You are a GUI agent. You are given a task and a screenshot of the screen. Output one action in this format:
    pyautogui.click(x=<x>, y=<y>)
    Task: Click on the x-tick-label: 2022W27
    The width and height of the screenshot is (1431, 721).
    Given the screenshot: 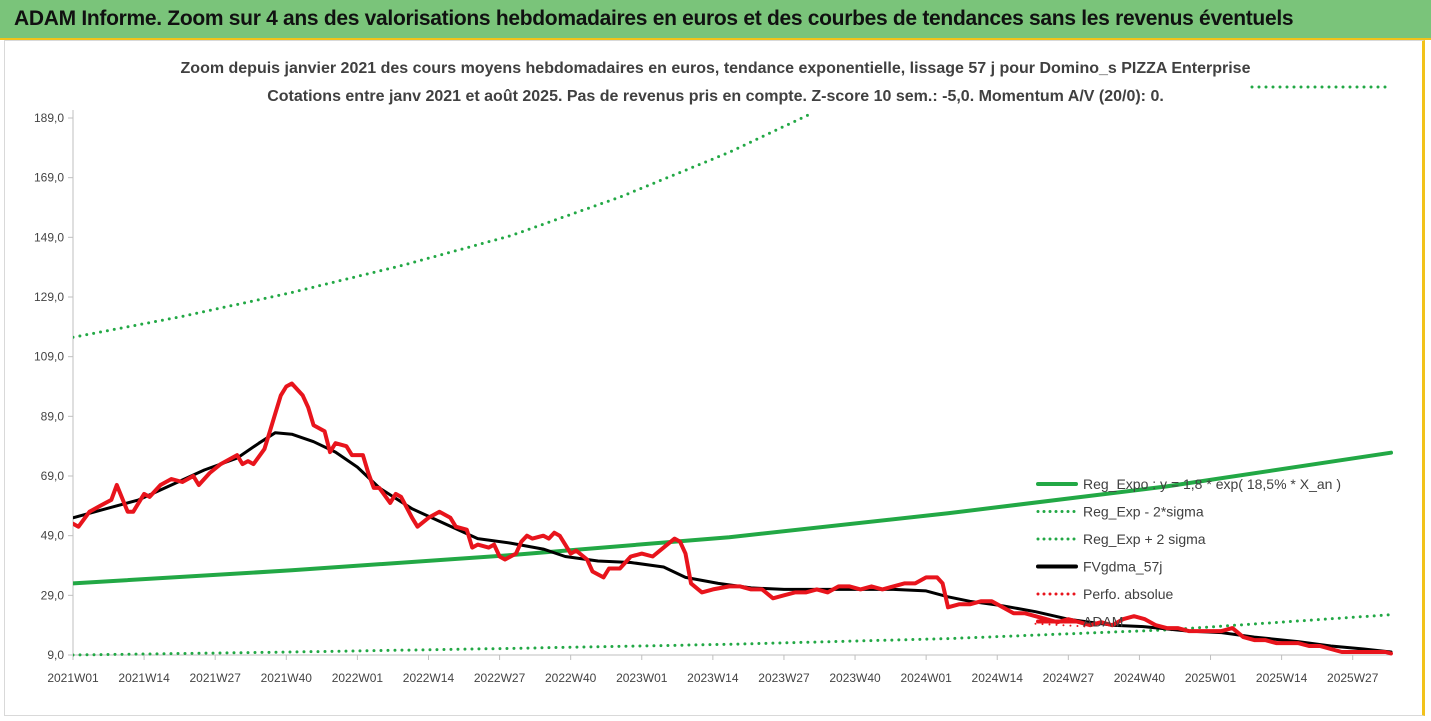 What is the action you would take?
    pyautogui.click(x=500, y=678)
    